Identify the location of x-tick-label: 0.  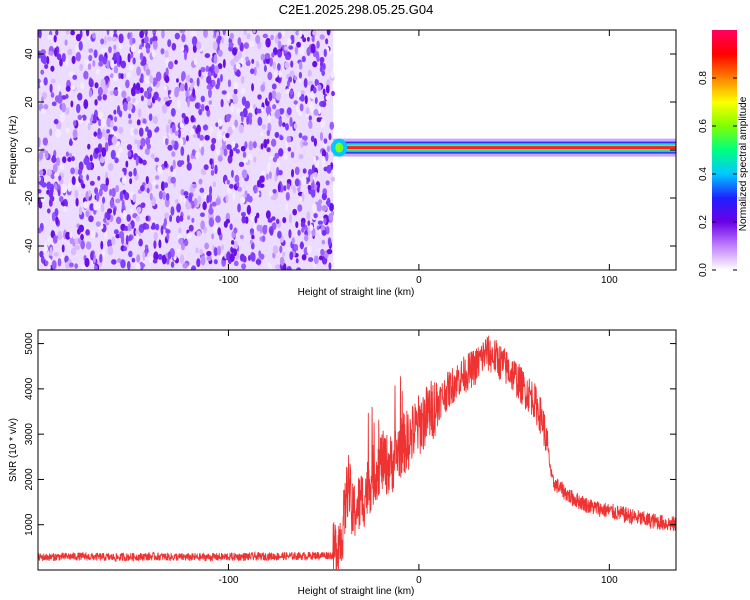
(419, 280).